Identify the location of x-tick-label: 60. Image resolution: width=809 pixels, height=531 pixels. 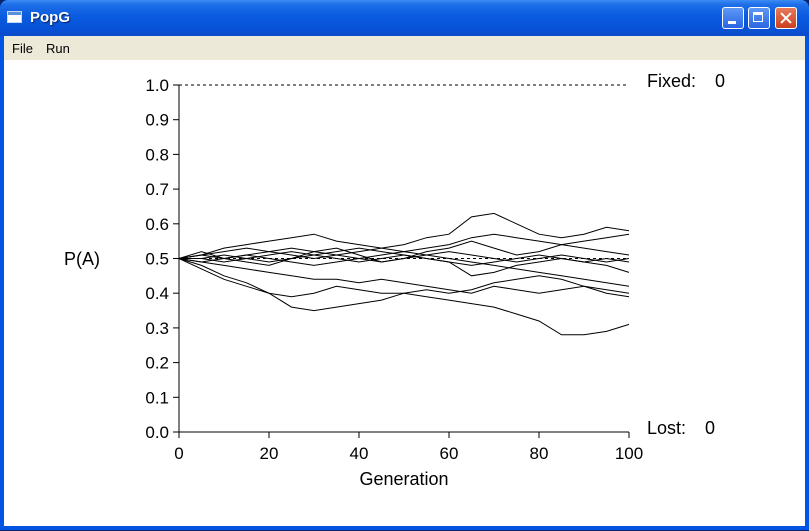
(449, 453).